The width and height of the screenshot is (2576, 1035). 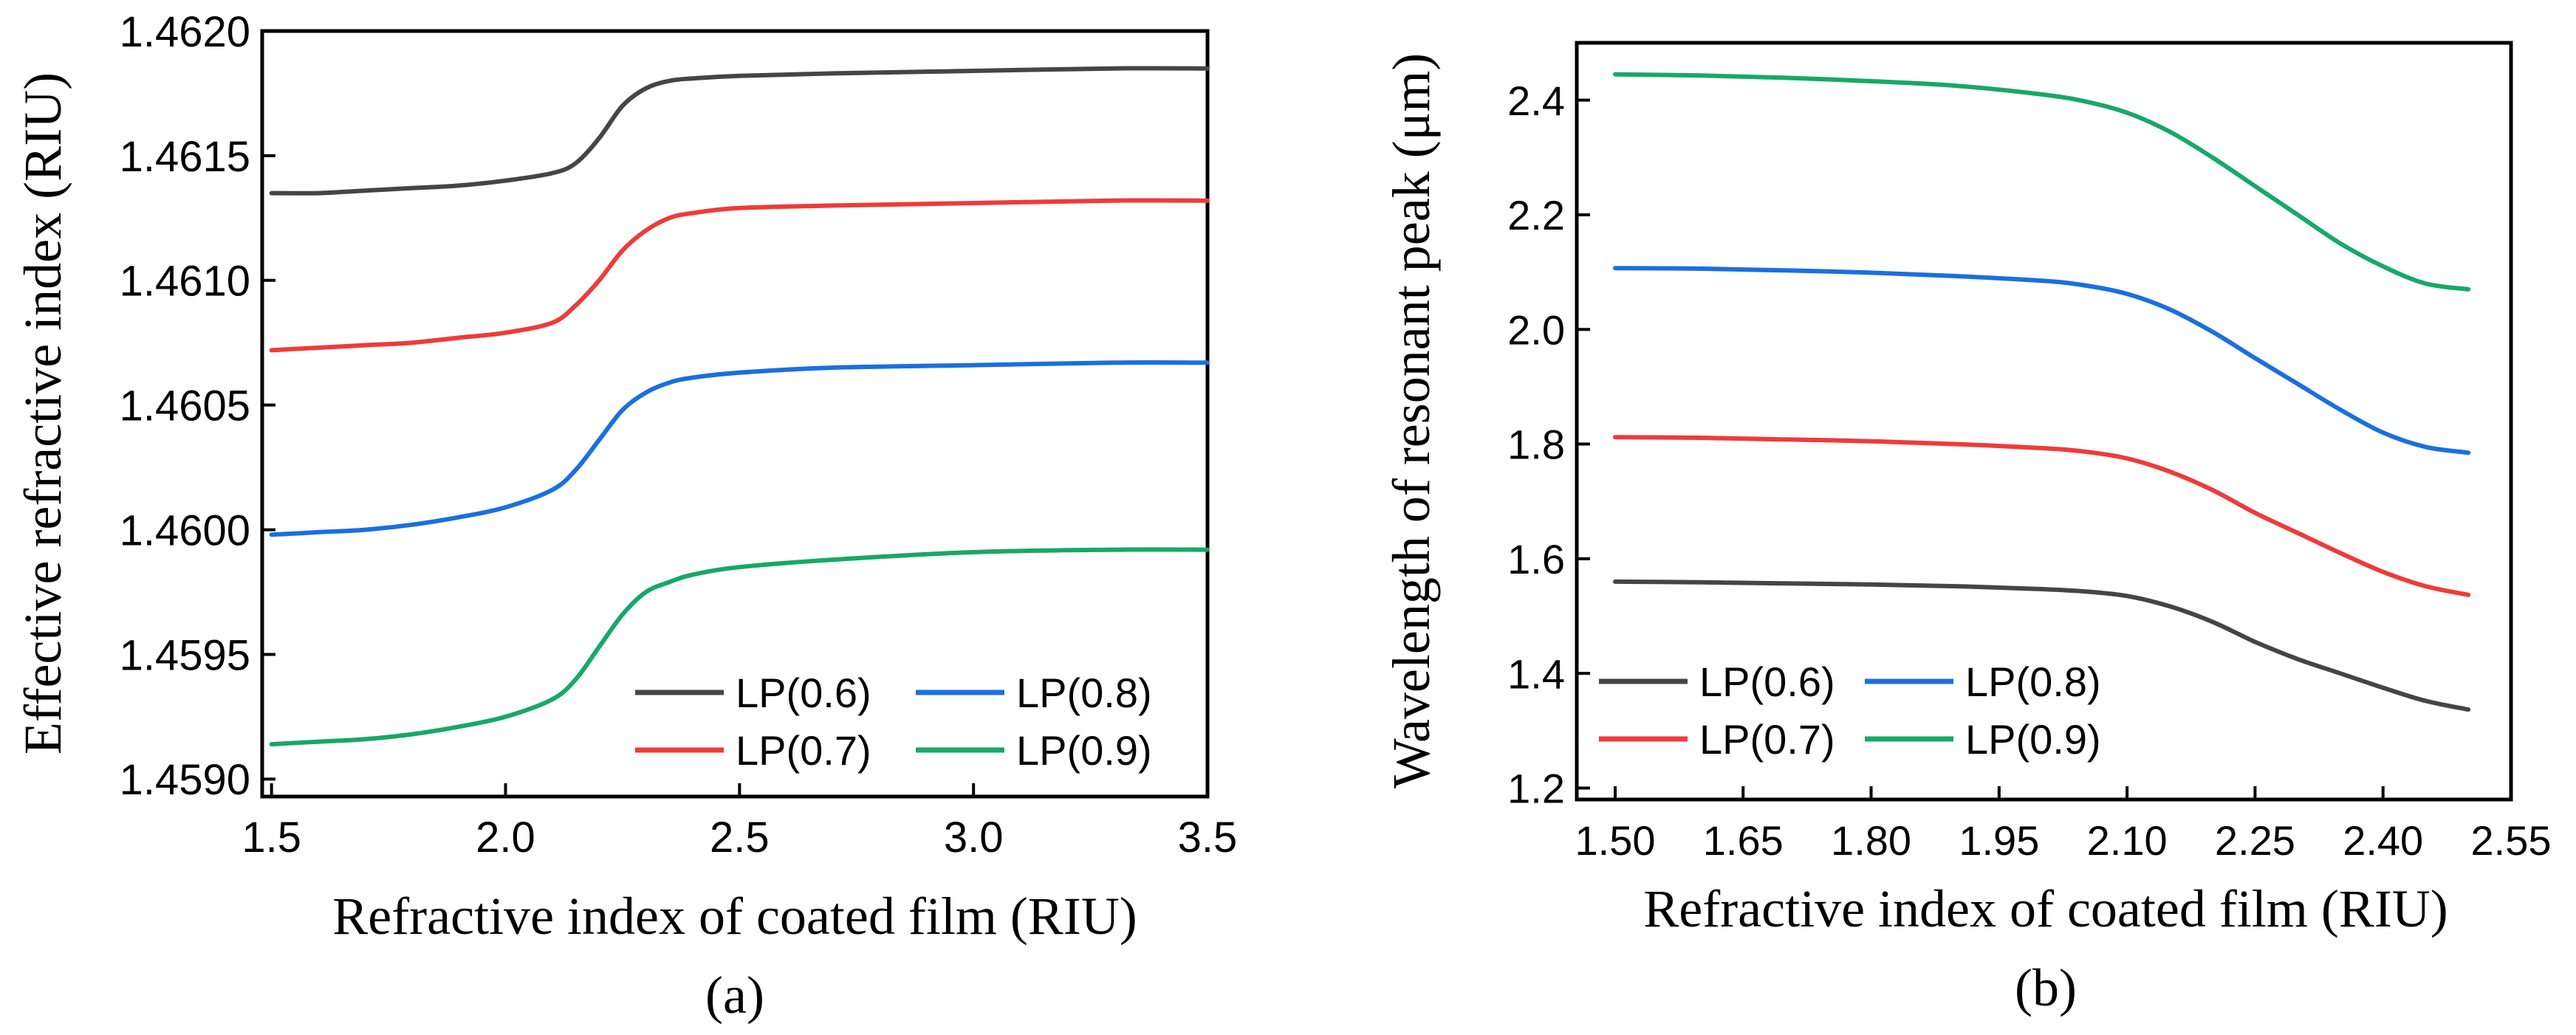 What do you see at coordinates (1536, 445) in the screenshot?
I see `y-tick-label: 1.8` at bounding box center [1536, 445].